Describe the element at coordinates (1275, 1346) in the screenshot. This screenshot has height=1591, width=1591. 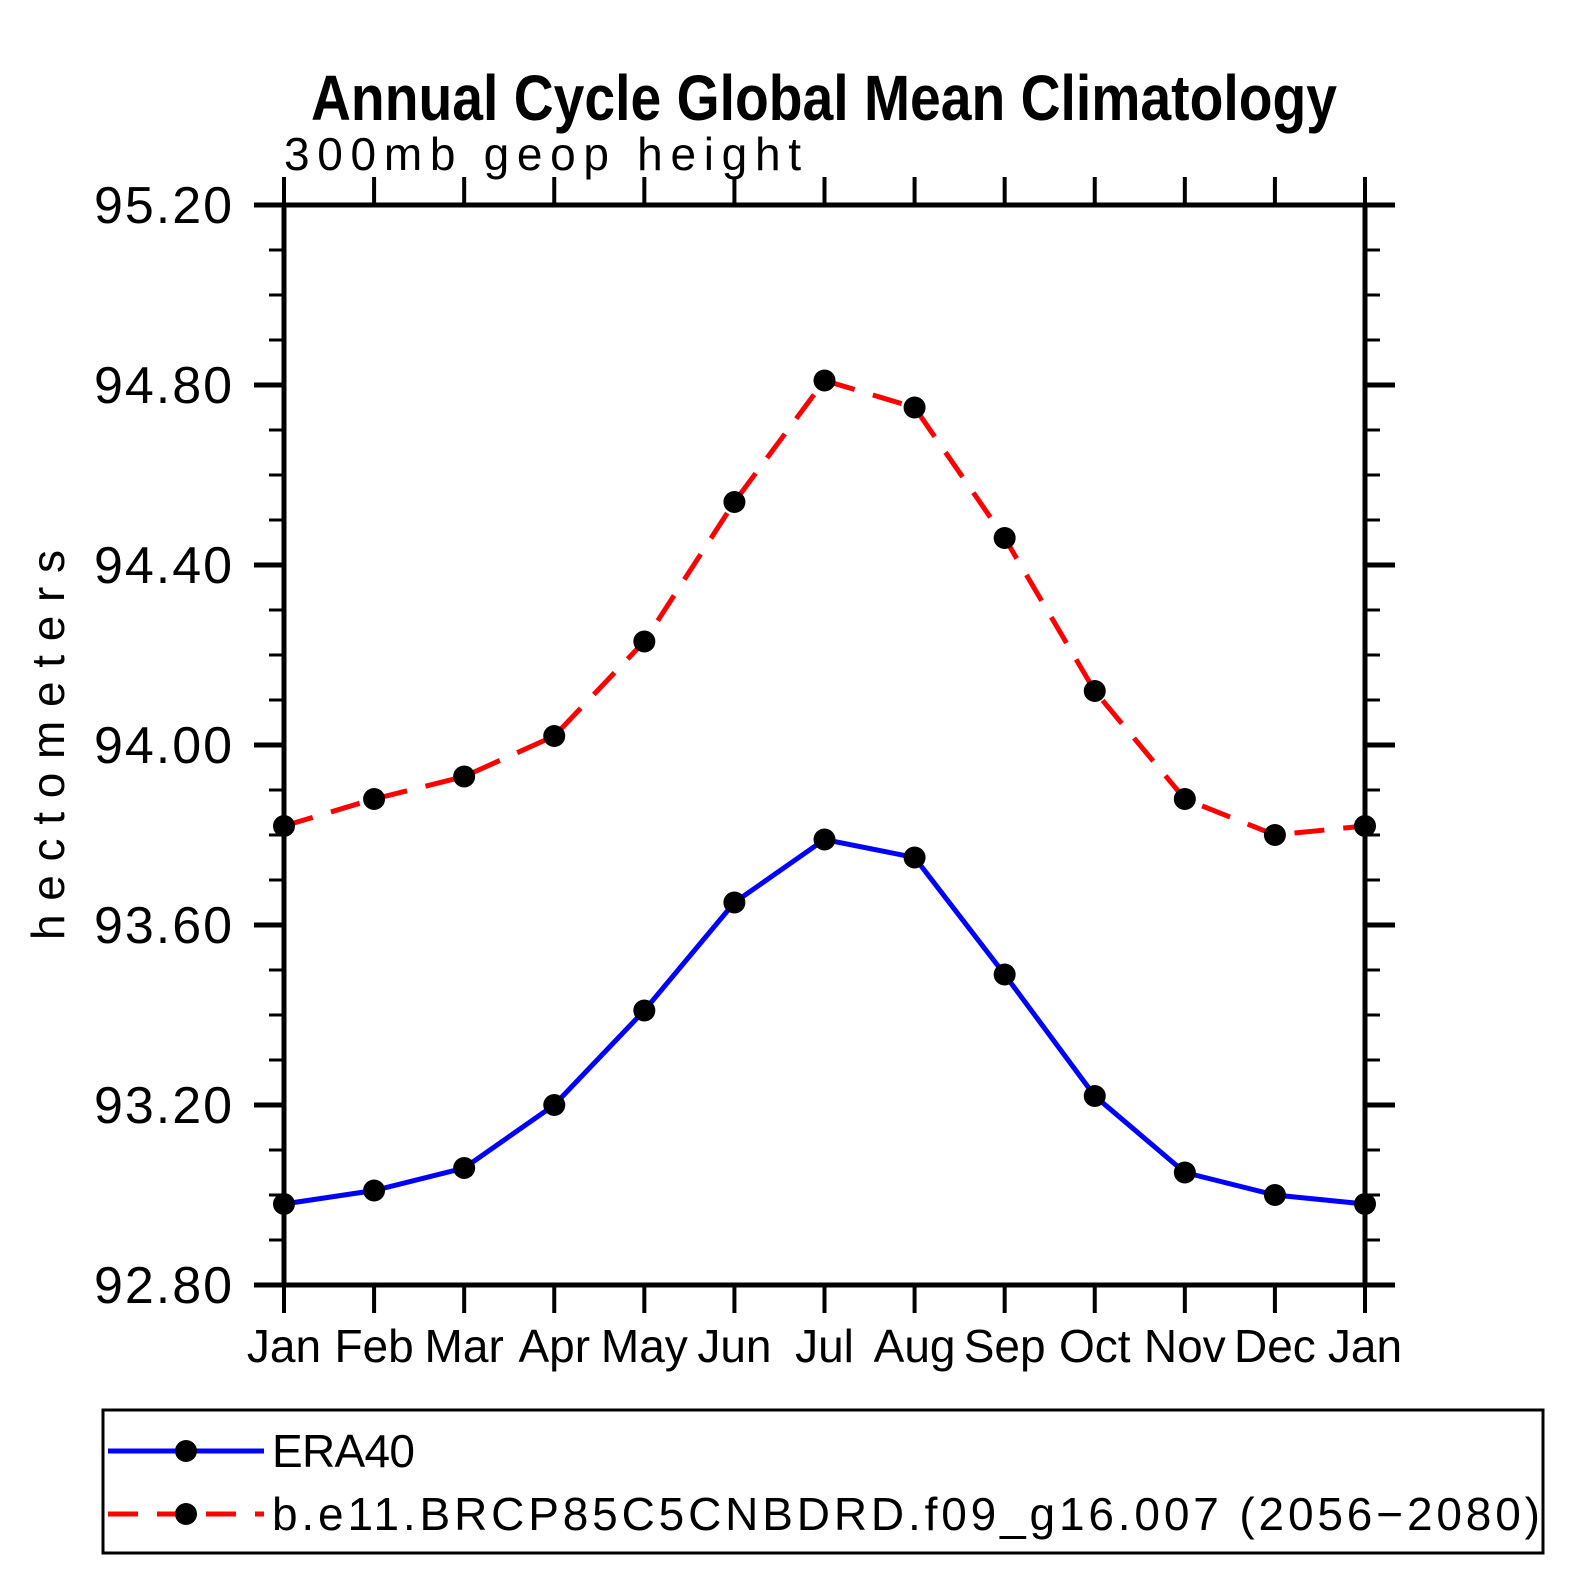
I see `x-tick-label: Dec` at that location.